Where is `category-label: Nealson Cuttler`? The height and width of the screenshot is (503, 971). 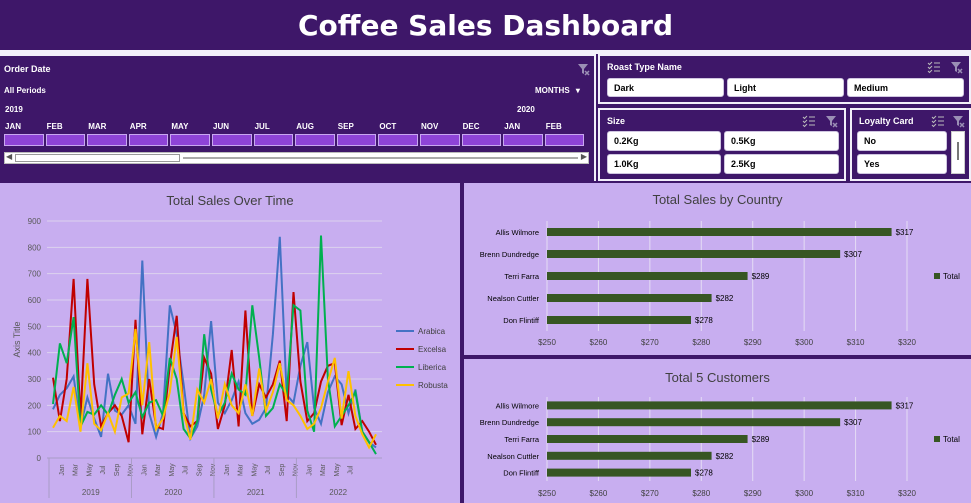 category-label: Nealson Cuttler is located at coordinates (513, 298).